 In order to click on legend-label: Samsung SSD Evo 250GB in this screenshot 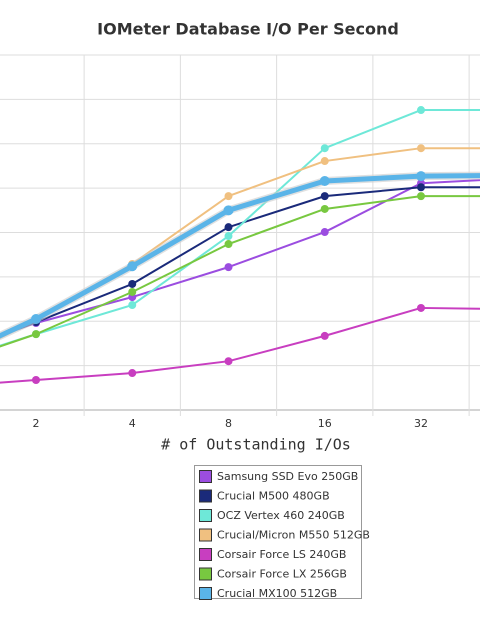, I will do `click(287, 476)`.